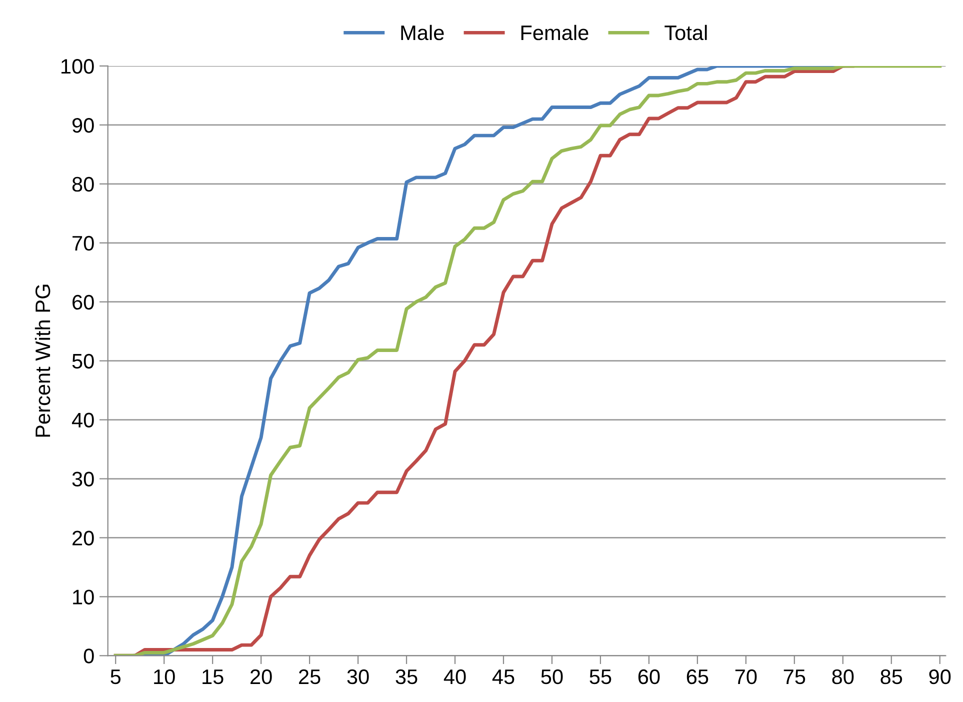 The width and height of the screenshot is (963, 702). What do you see at coordinates (697, 676) in the screenshot?
I see `x-tick-label: 65` at bounding box center [697, 676].